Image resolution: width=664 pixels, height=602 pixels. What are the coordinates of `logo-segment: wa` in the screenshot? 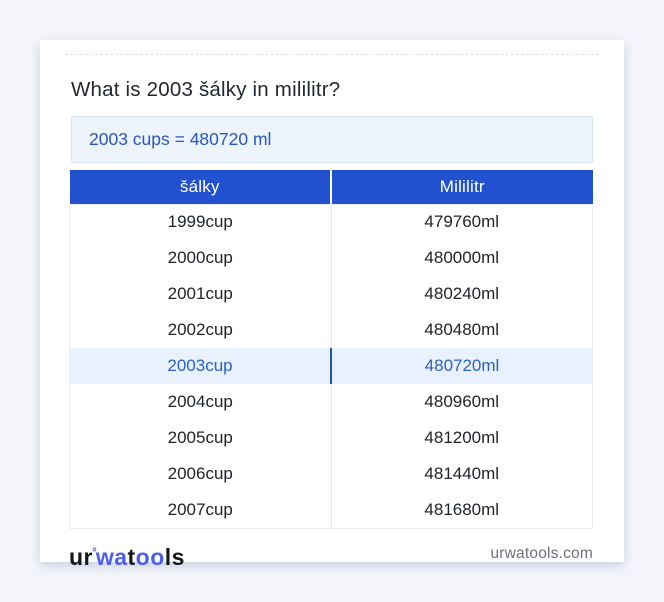 It's located at (111, 556).